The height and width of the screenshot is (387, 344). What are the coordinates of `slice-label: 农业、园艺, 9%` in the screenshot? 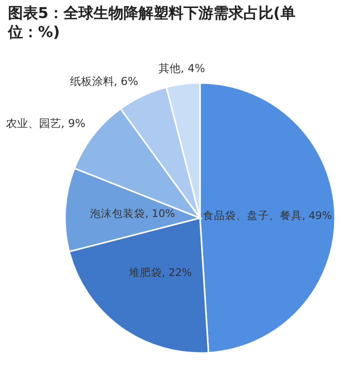 It's located at (46, 124).